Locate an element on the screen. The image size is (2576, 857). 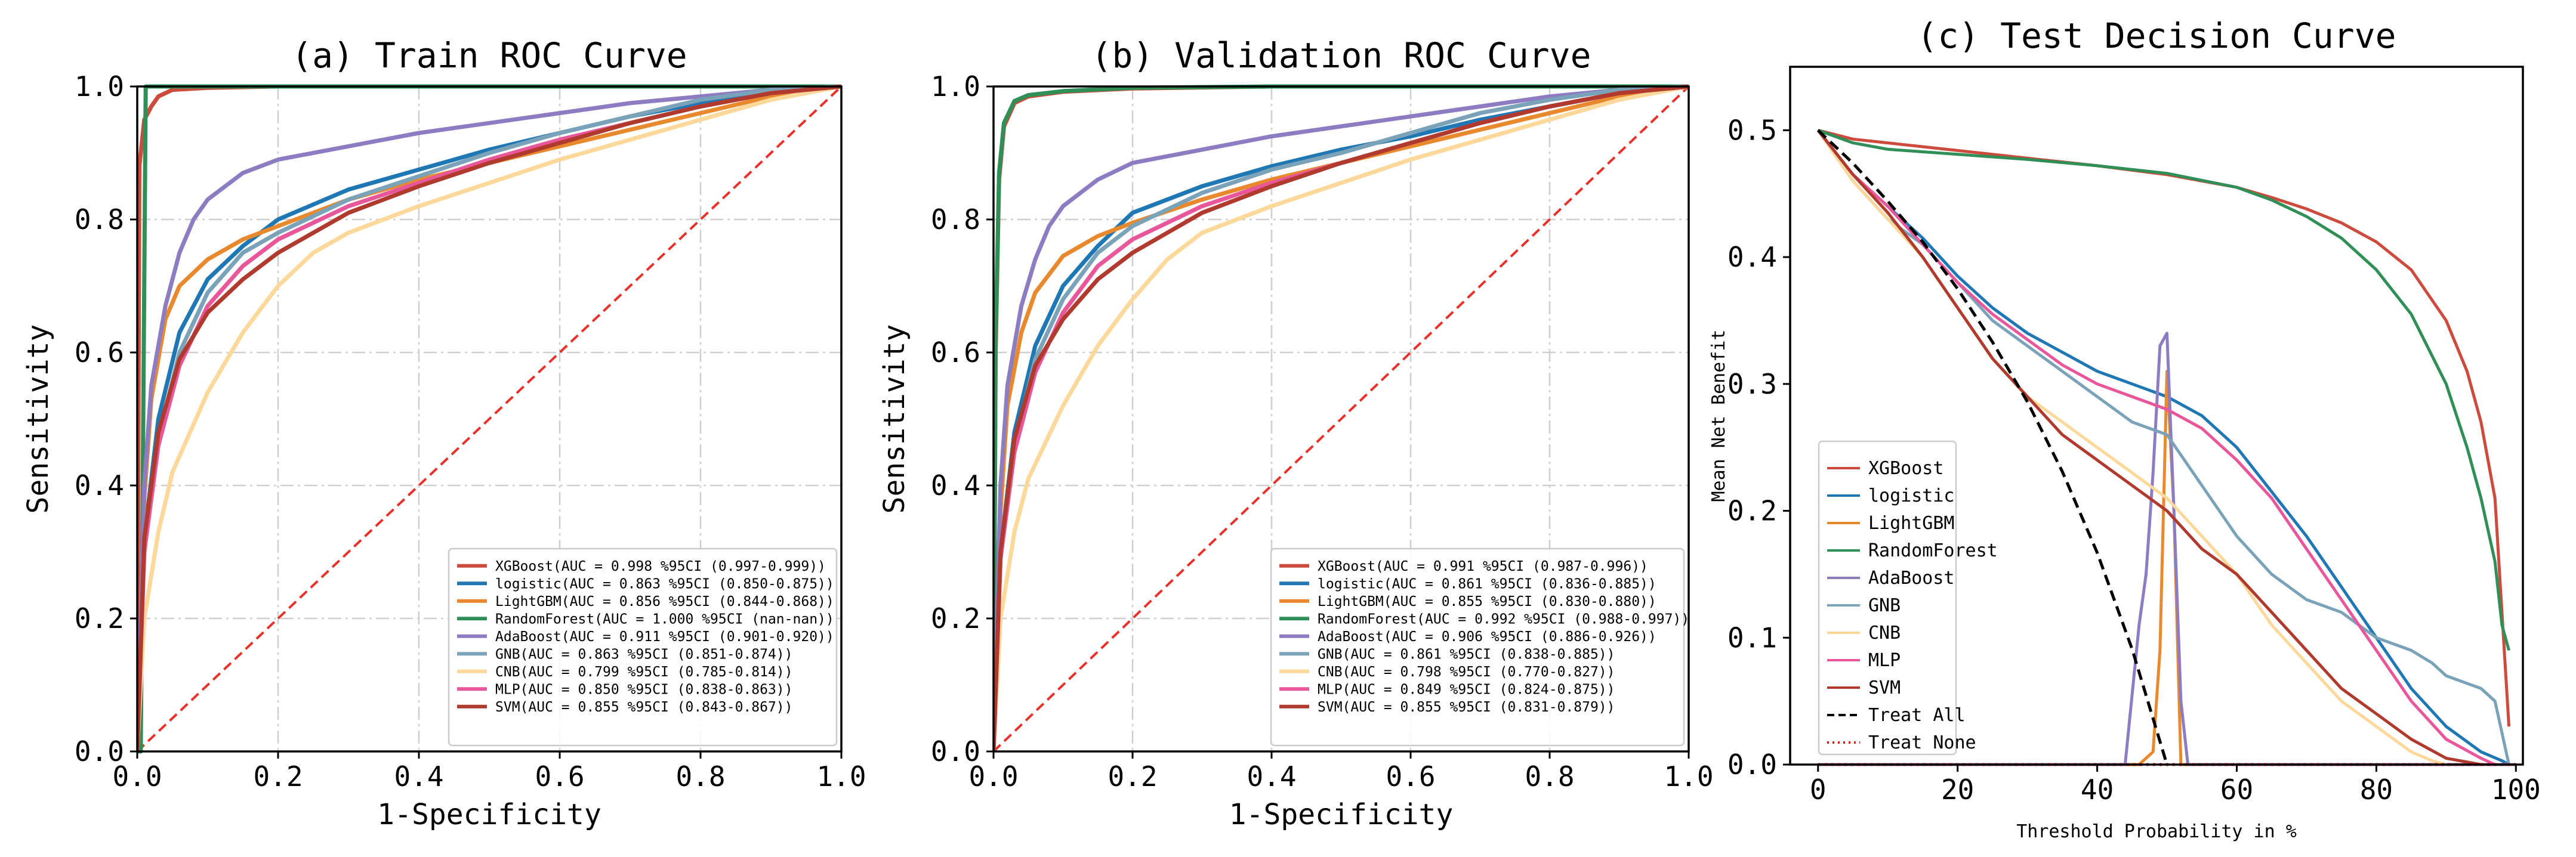
legend-label: CNB(AUC = 0.798 %95CI (0.770-0.827)) is located at coordinates (1467, 672).